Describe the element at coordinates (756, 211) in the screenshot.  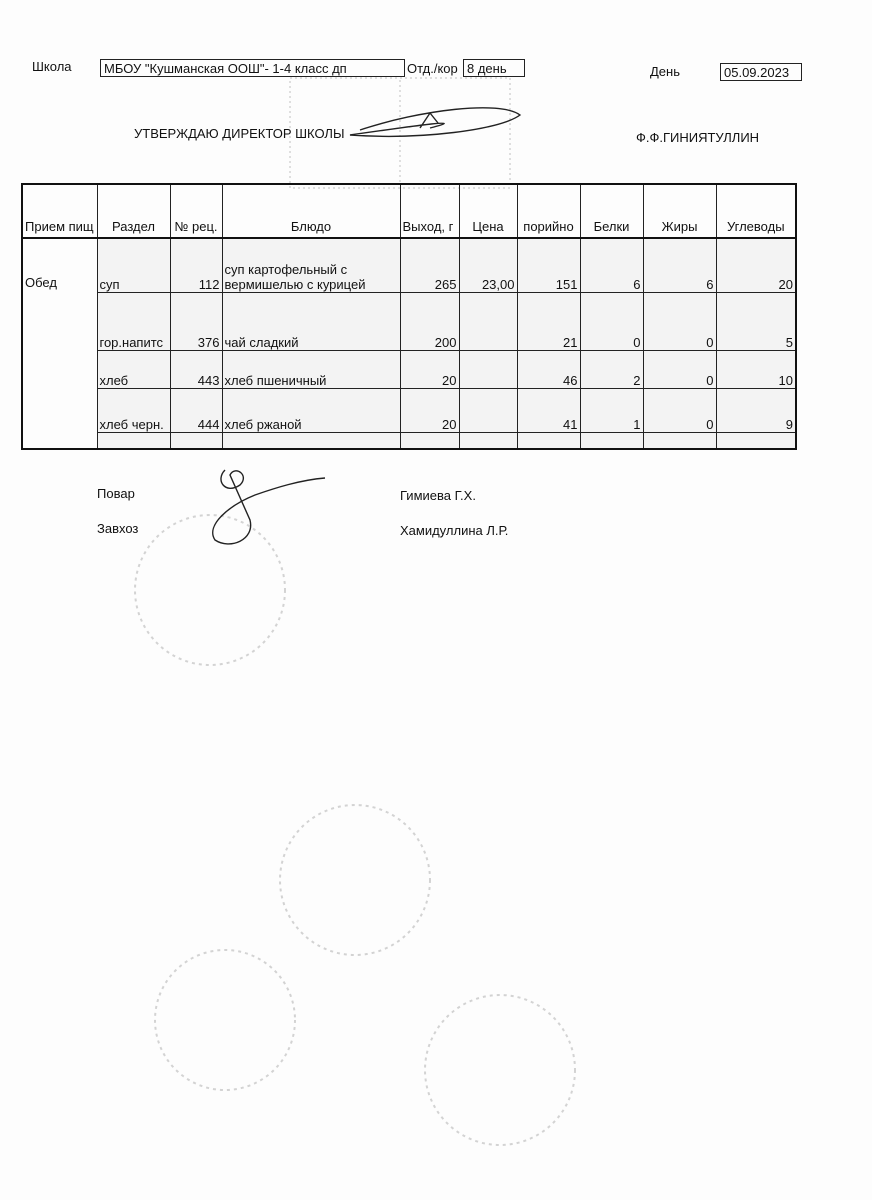
I see `col-header: Углеводы` at that location.